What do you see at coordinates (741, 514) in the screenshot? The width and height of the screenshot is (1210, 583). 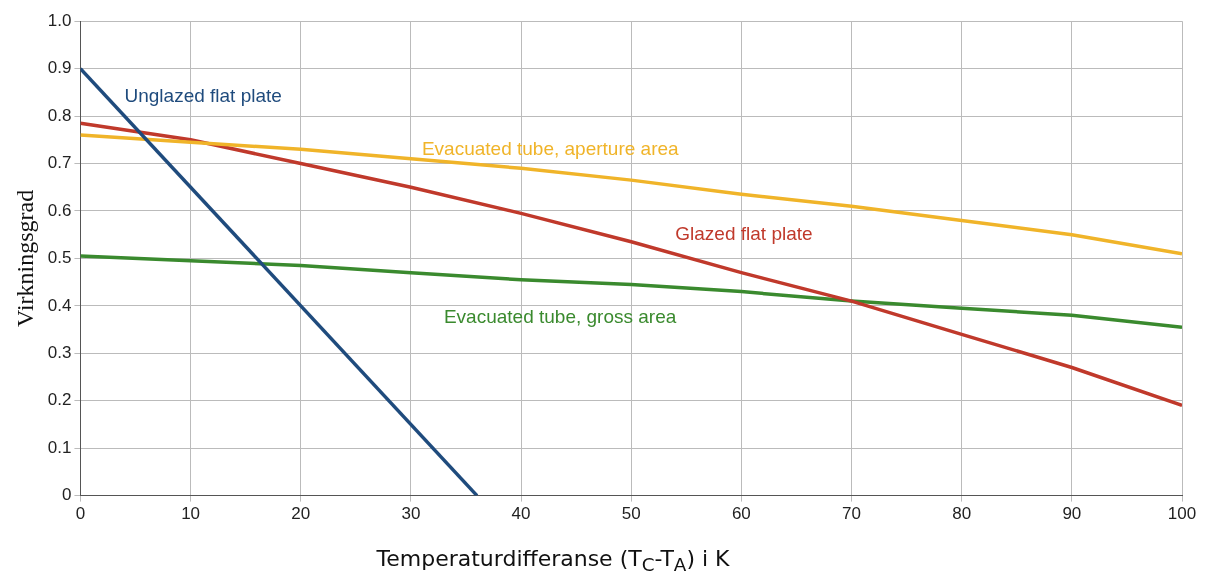 I see `x-tick-label: 60` at bounding box center [741, 514].